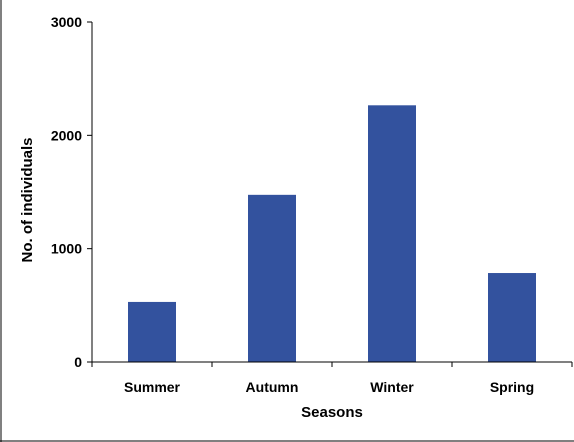  Describe the element at coordinates (392, 387) in the screenshot. I see `x-tick-label-winter: Winter` at that location.